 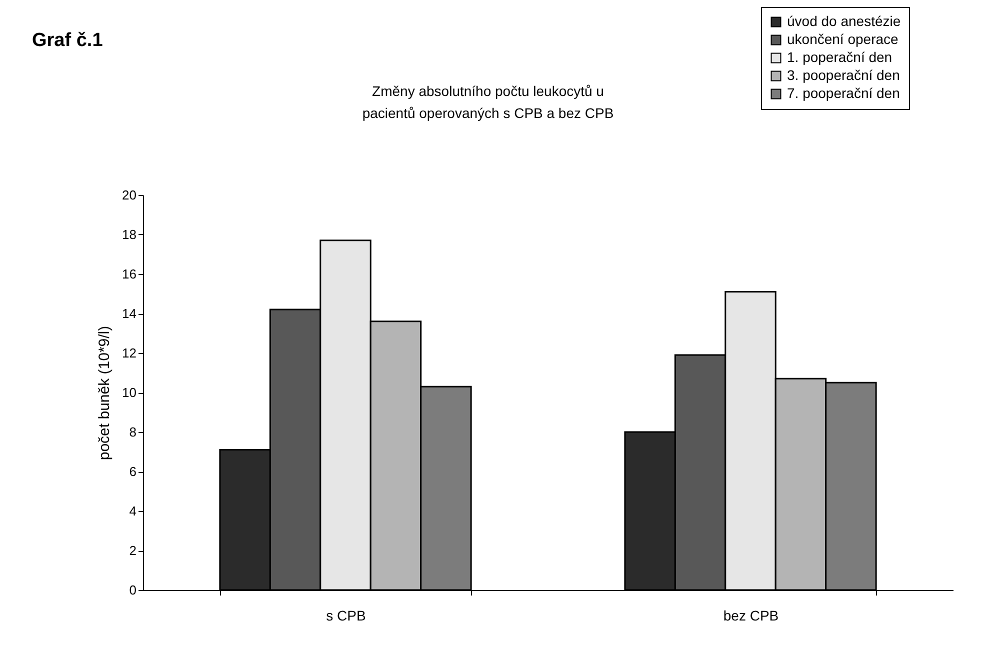 I want to click on y-tick-label: 16, so click(x=129, y=274).